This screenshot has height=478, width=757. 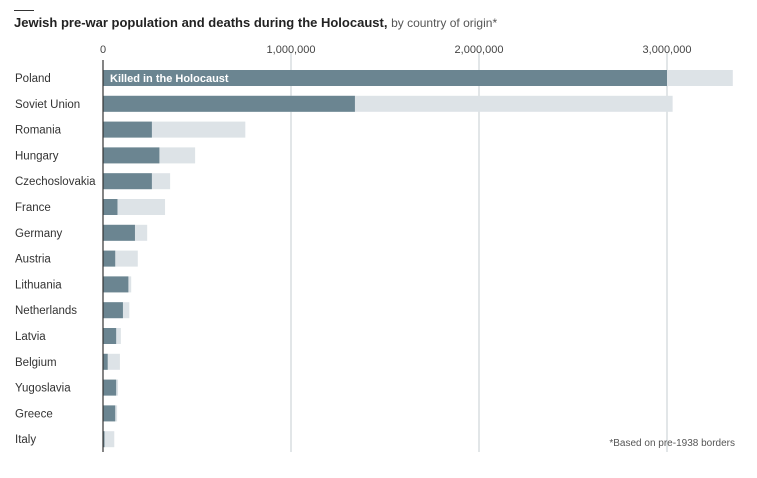 What do you see at coordinates (33, 208) in the screenshot?
I see `category-label-france: France` at bounding box center [33, 208].